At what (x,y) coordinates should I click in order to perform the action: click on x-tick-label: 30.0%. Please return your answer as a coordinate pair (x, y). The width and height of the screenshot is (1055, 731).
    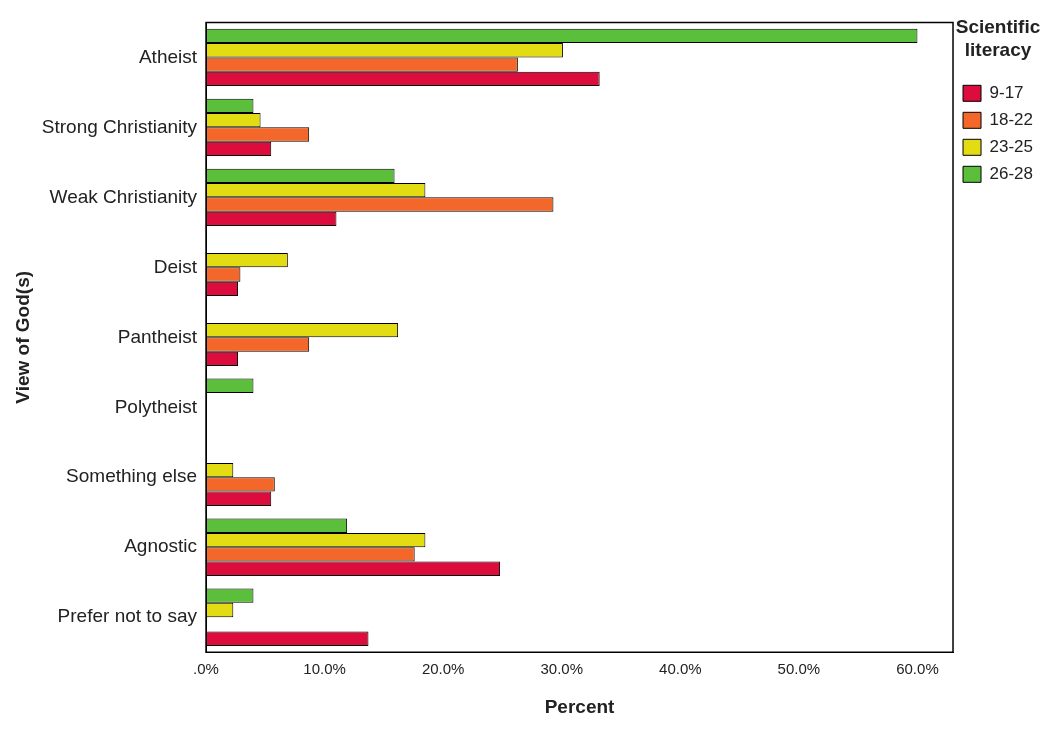
    Looking at the image, I should click on (562, 669).